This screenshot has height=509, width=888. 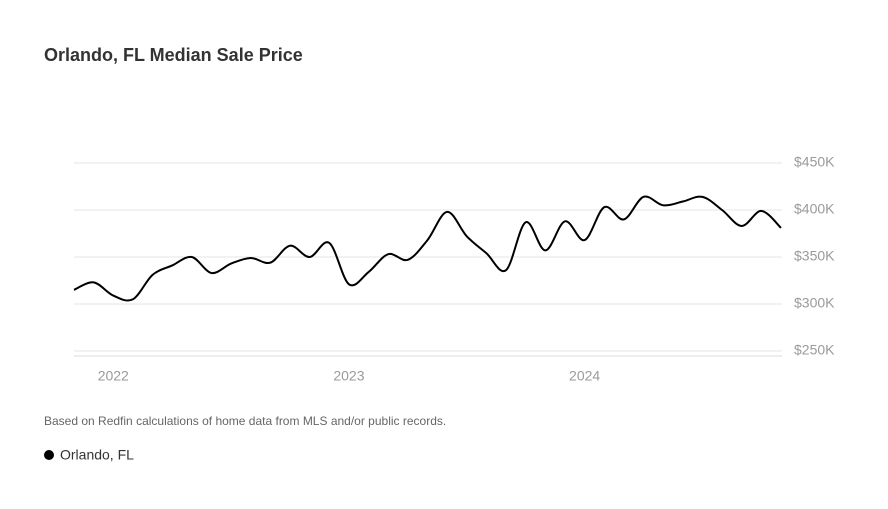 What do you see at coordinates (348, 376) in the screenshot?
I see `x-tick-label: 2023` at bounding box center [348, 376].